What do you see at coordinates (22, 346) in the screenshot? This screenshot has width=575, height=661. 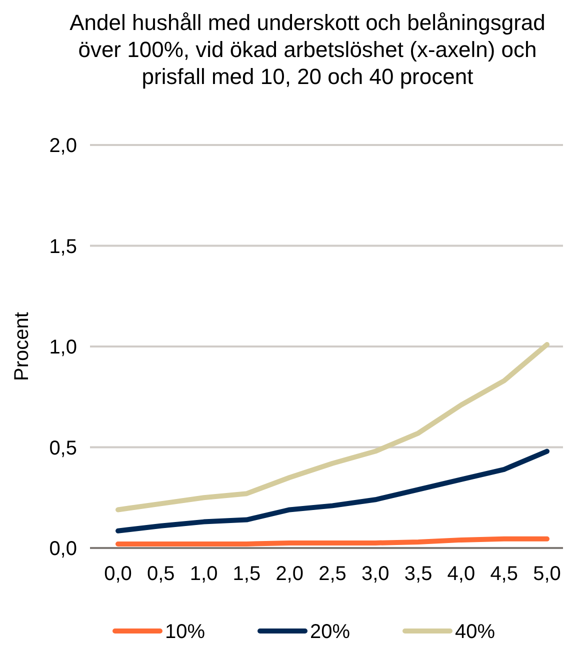 I see `y-axis-title: Procent` at bounding box center [22, 346].